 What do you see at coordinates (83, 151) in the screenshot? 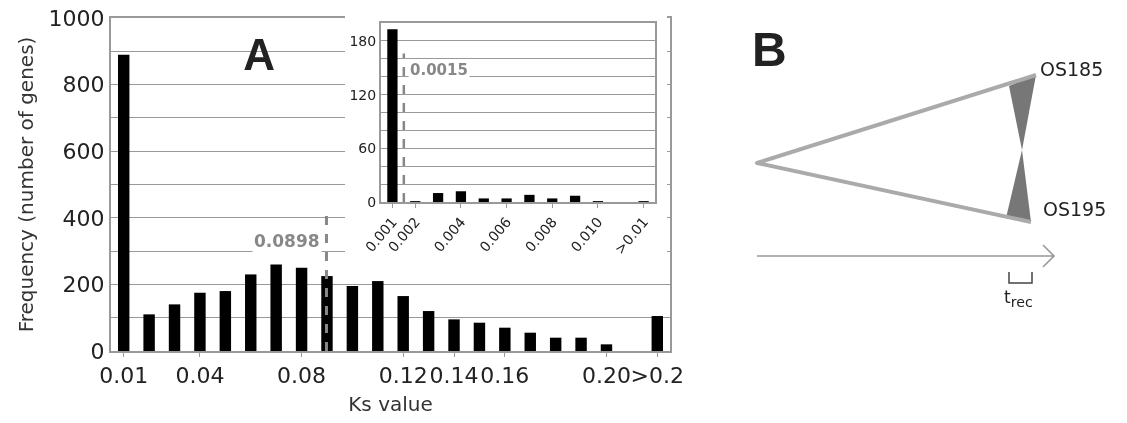
I see `y-tick-label: 600` at bounding box center [83, 151].